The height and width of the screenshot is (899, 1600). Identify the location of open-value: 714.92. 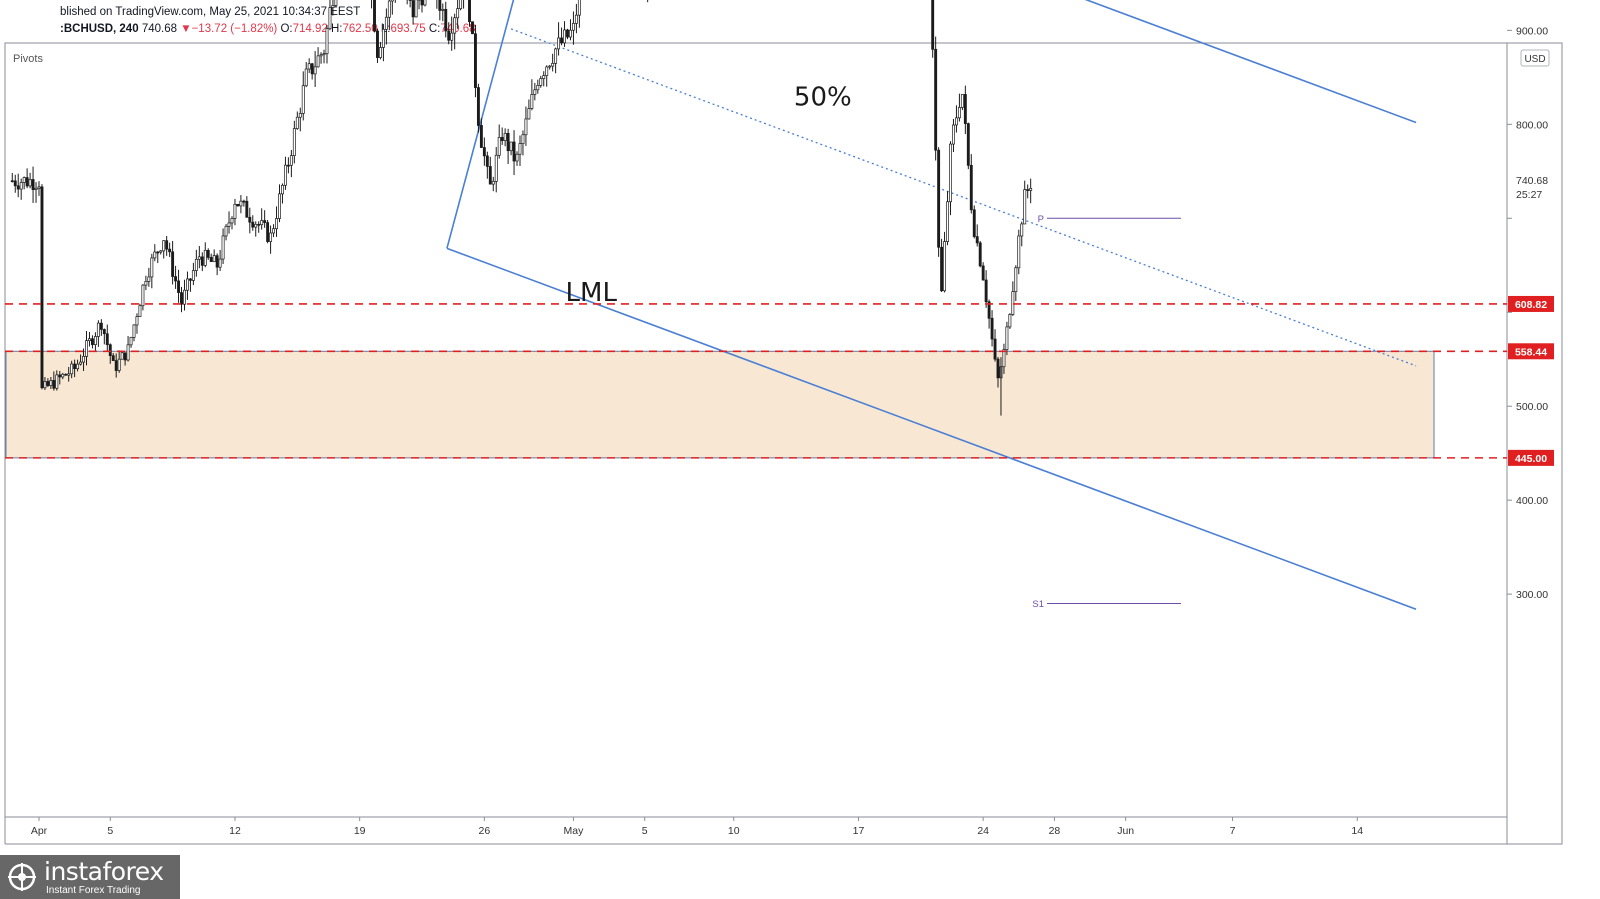
(310, 29).